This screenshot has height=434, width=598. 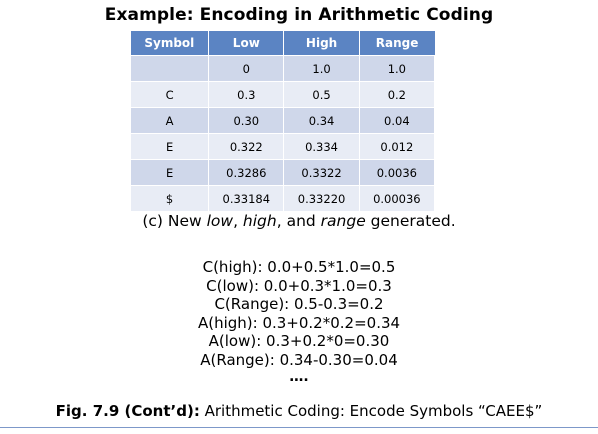 What do you see at coordinates (321, 198) in the screenshot?
I see `cell-high: 0.33220` at bounding box center [321, 198].